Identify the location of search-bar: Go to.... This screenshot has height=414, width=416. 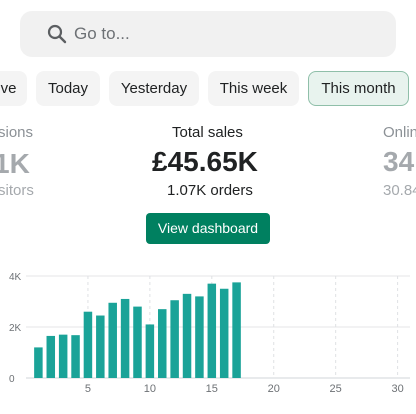
(208, 34).